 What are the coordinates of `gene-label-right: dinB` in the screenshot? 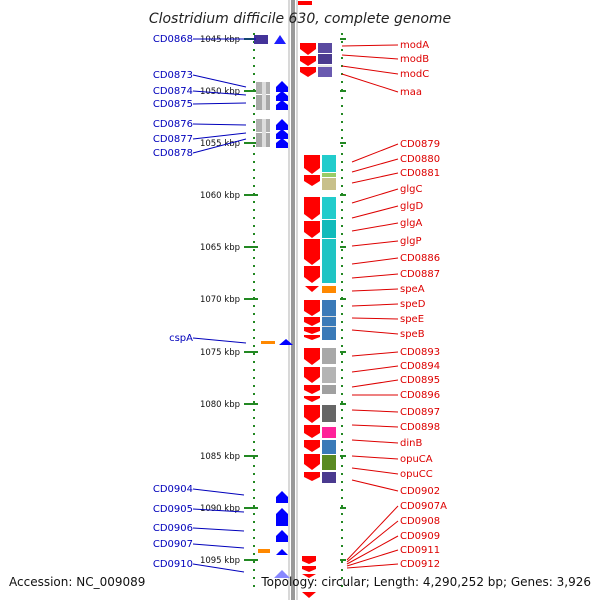 It's located at (411, 443).